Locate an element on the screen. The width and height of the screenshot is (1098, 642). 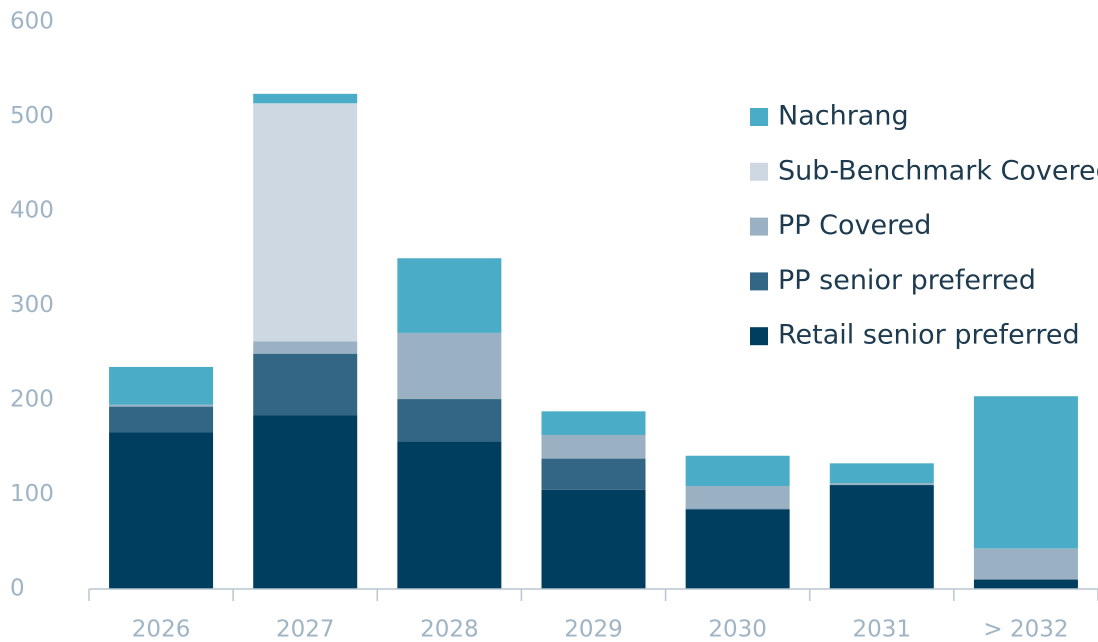
y-tick-label: 500 is located at coordinates (32, 116).